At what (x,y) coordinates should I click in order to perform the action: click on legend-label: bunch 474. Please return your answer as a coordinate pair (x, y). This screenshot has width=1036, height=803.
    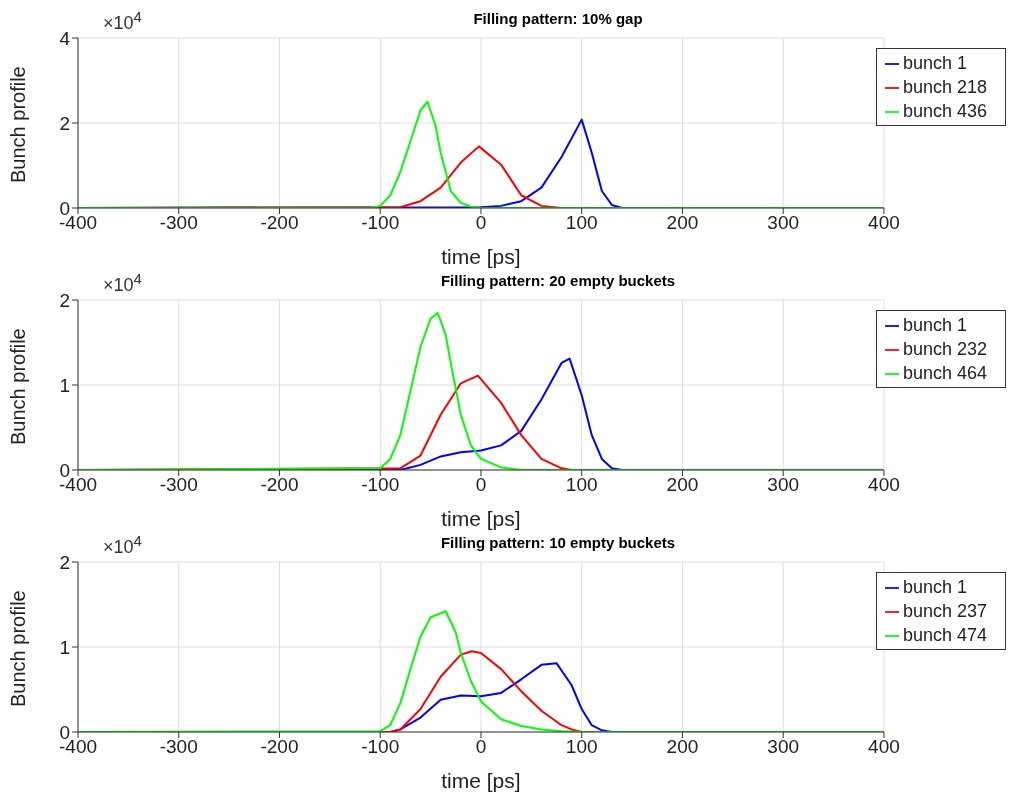
    Looking at the image, I should click on (944, 635).